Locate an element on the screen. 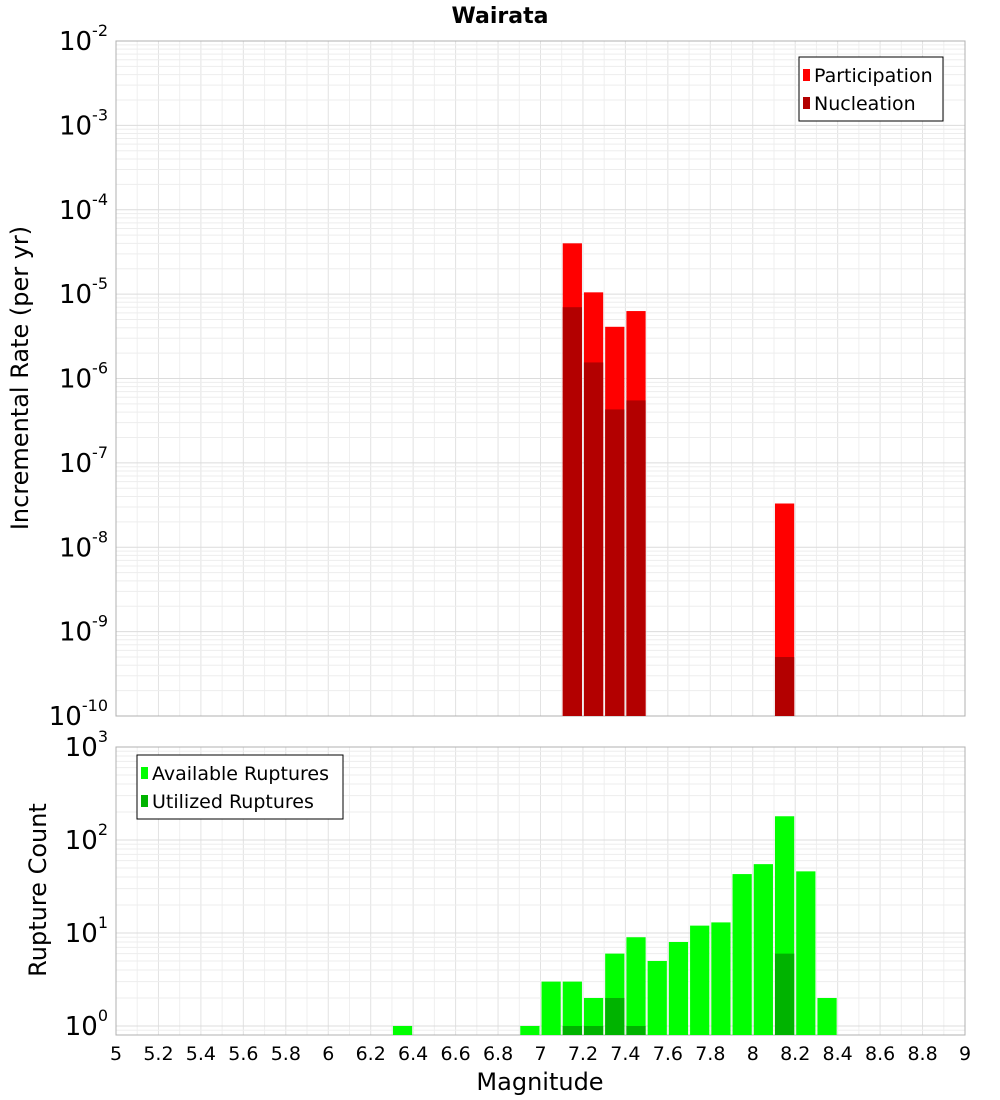 This screenshot has height=1100, width=1000. count-legend: Available Ruptures Utilized Ruptures is located at coordinates (240, 787).